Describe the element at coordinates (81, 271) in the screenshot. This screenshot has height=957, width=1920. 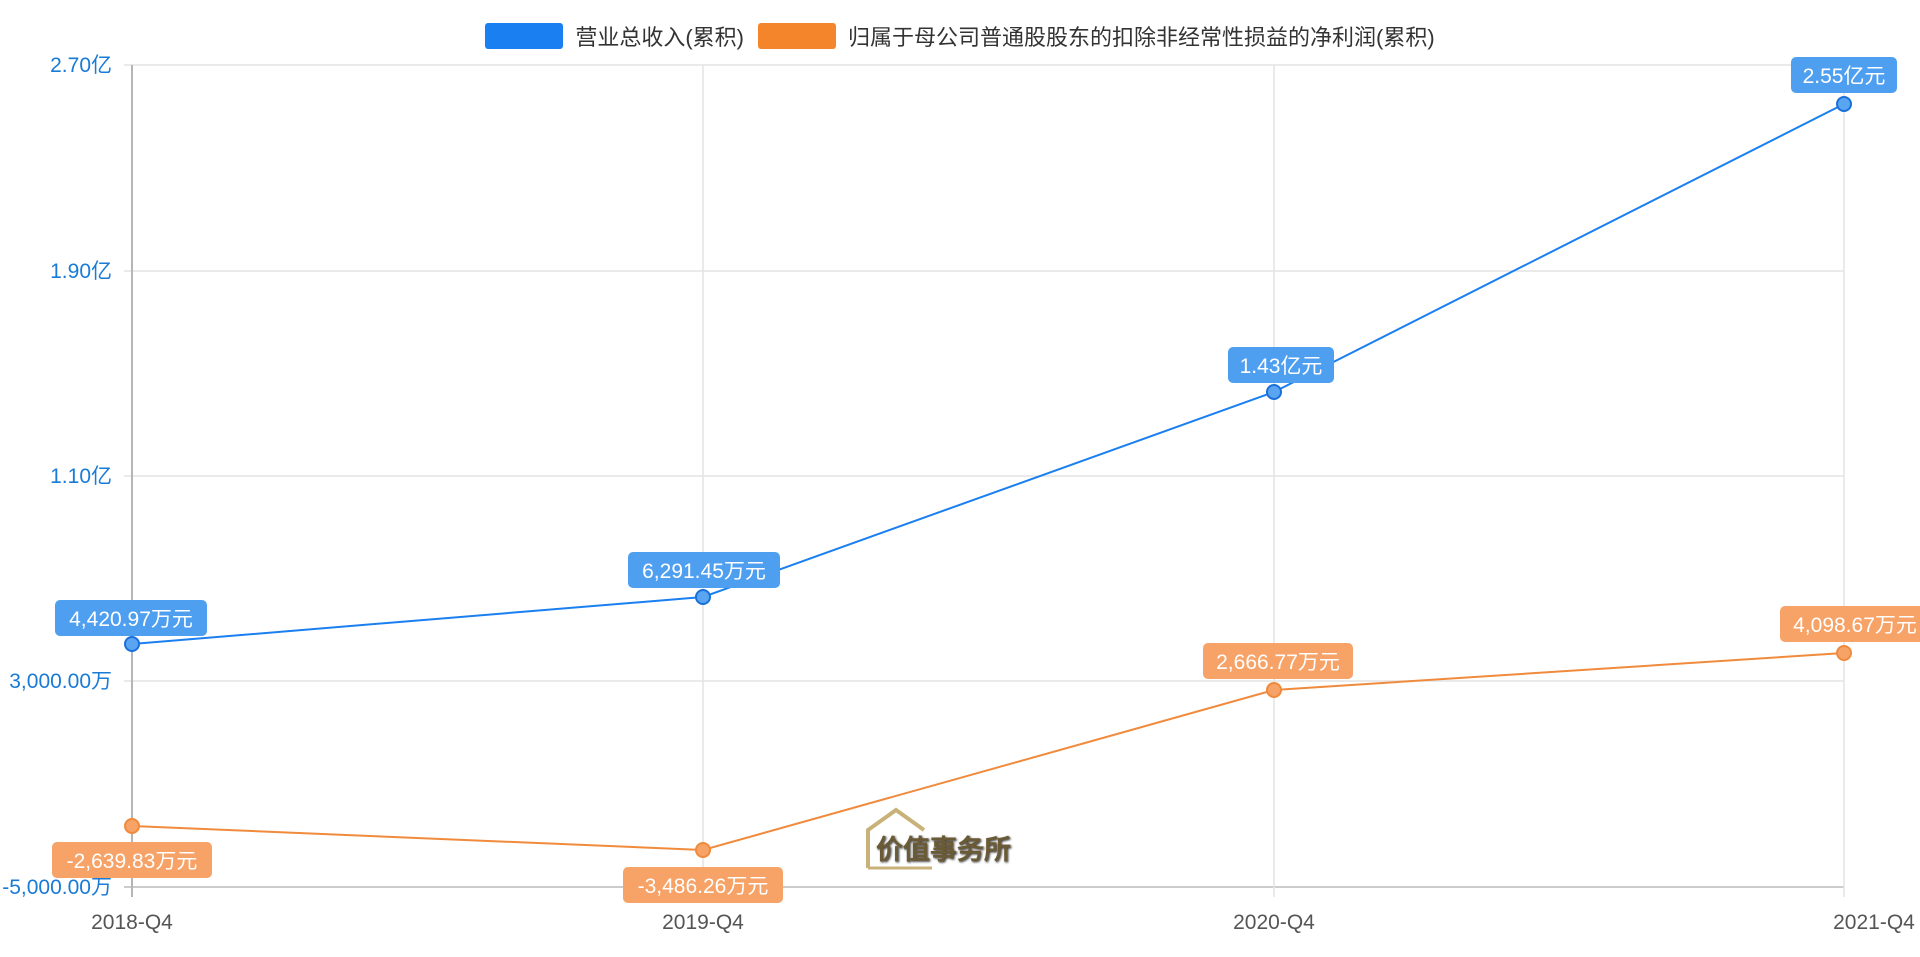
I see `y-tick: 1.90亿` at that location.